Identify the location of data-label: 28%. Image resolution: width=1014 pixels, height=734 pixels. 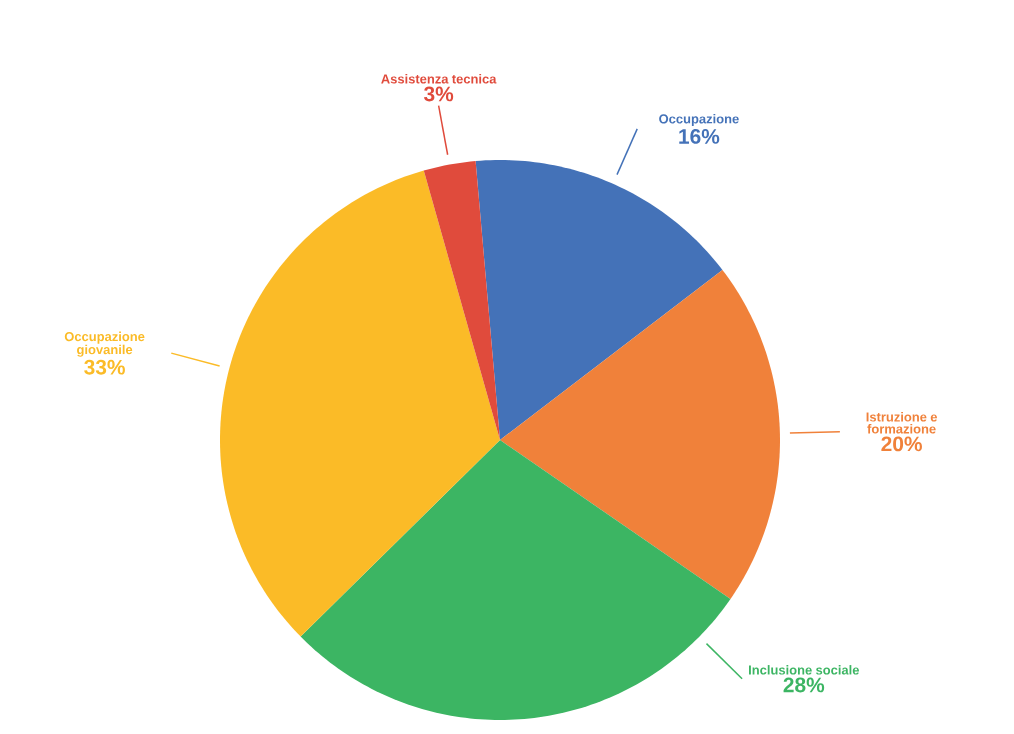
(804, 685).